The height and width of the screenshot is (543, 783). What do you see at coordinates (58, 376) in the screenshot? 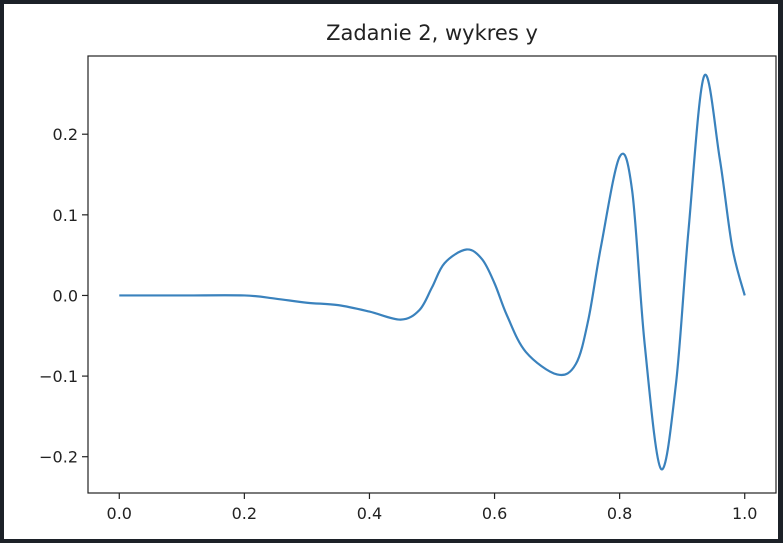
I see `y-tick-label: −0.1` at bounding box center [58, 376].